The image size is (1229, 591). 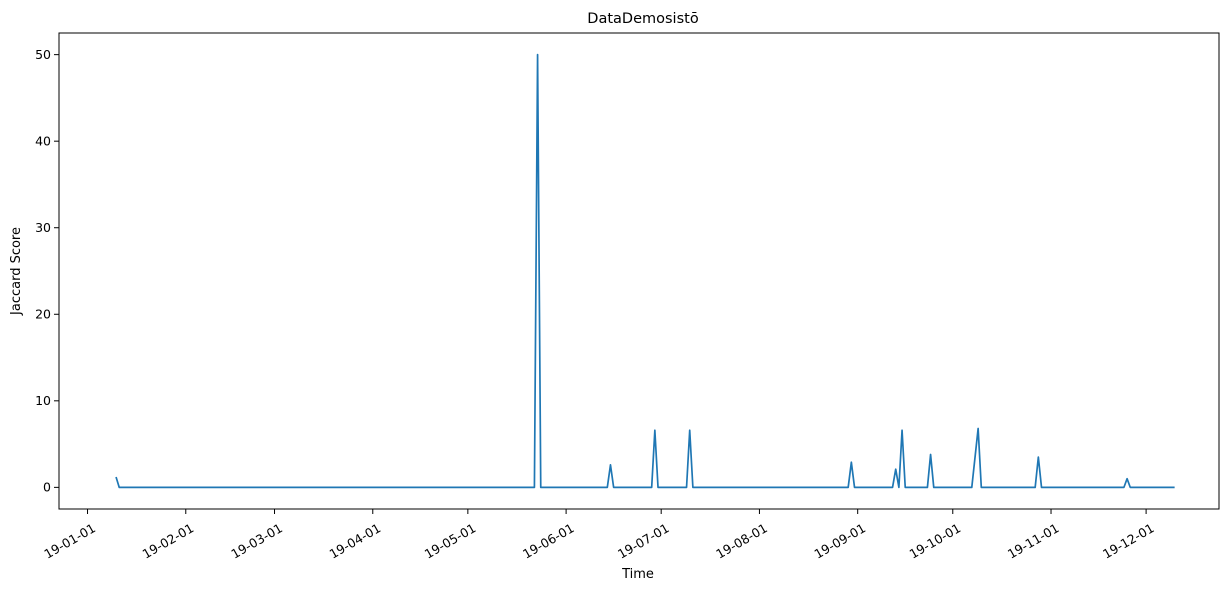 I want to click on x-tick-label: 19-06-01, so click(x=548, y=540).